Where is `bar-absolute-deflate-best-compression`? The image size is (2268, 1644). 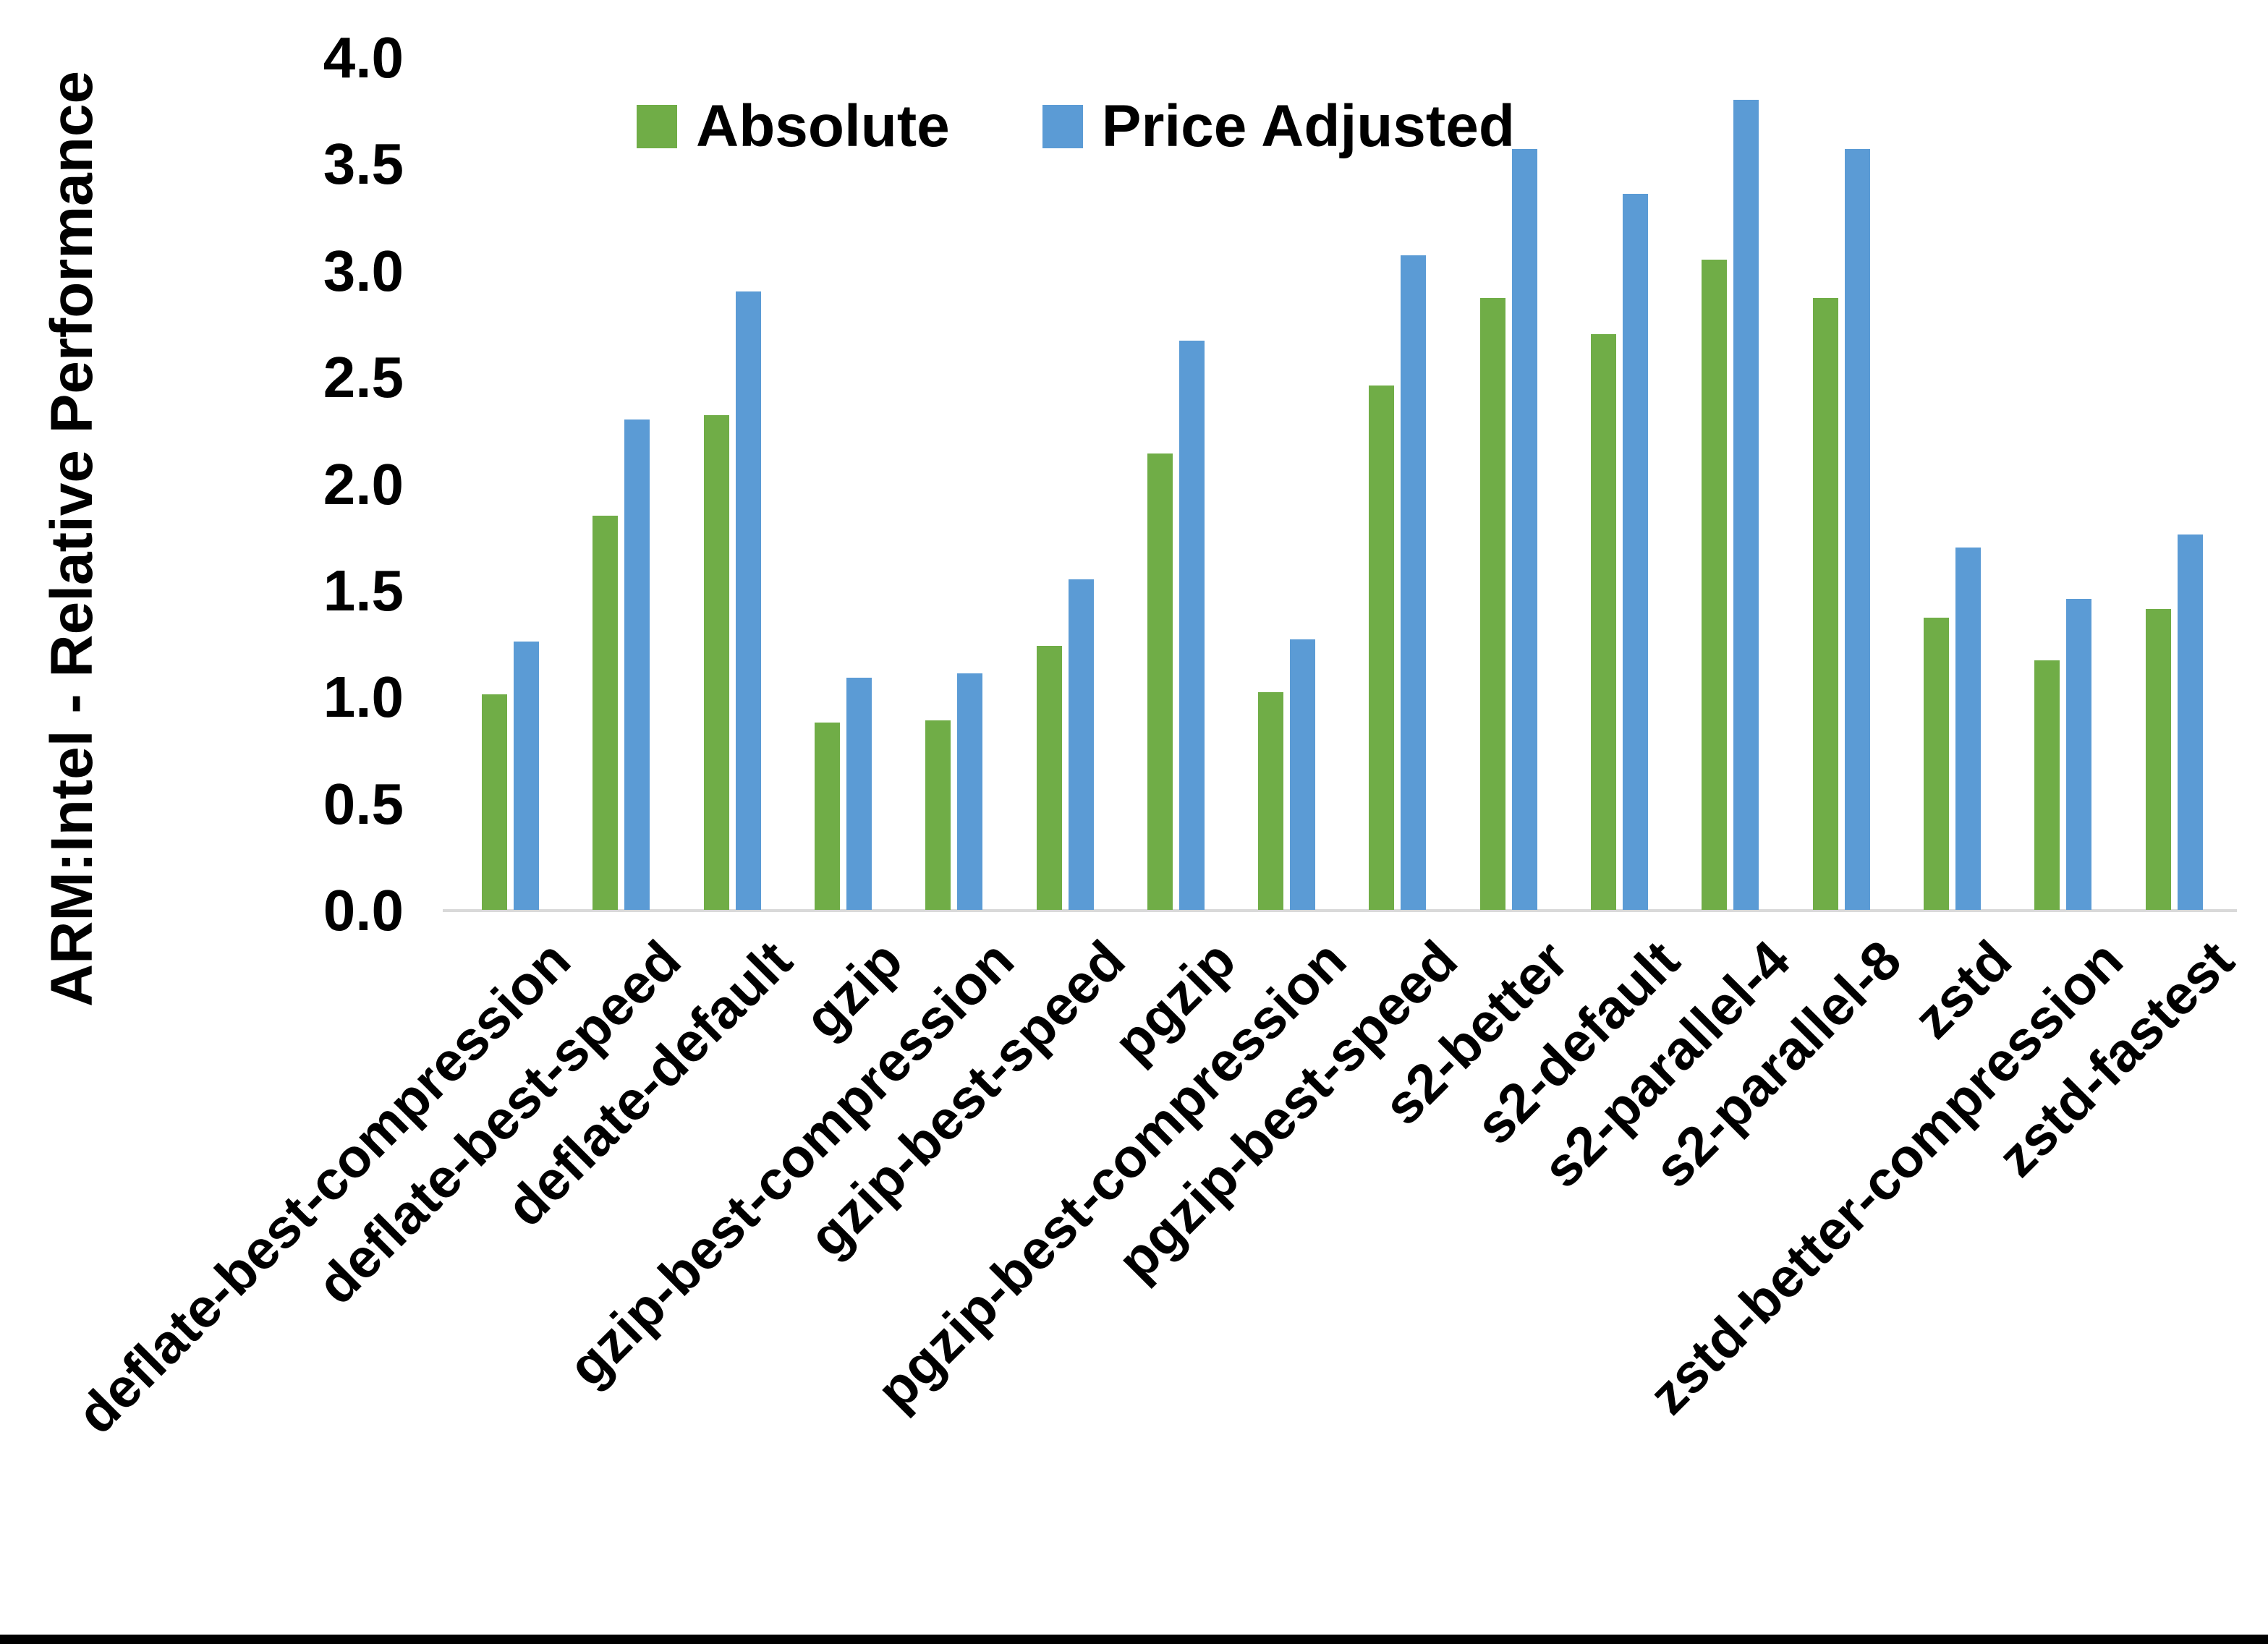 bar-absolute-deflate-best-compression is located at coordinates (494, 802).